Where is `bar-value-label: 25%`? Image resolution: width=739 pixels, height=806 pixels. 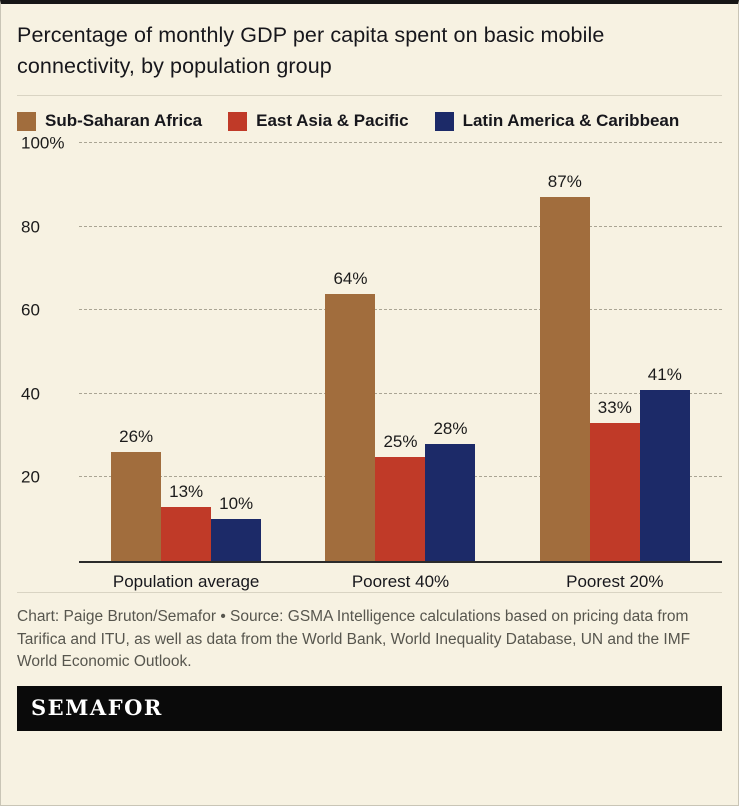 bar-value-label: 25% is located at coordinates (400, 441).